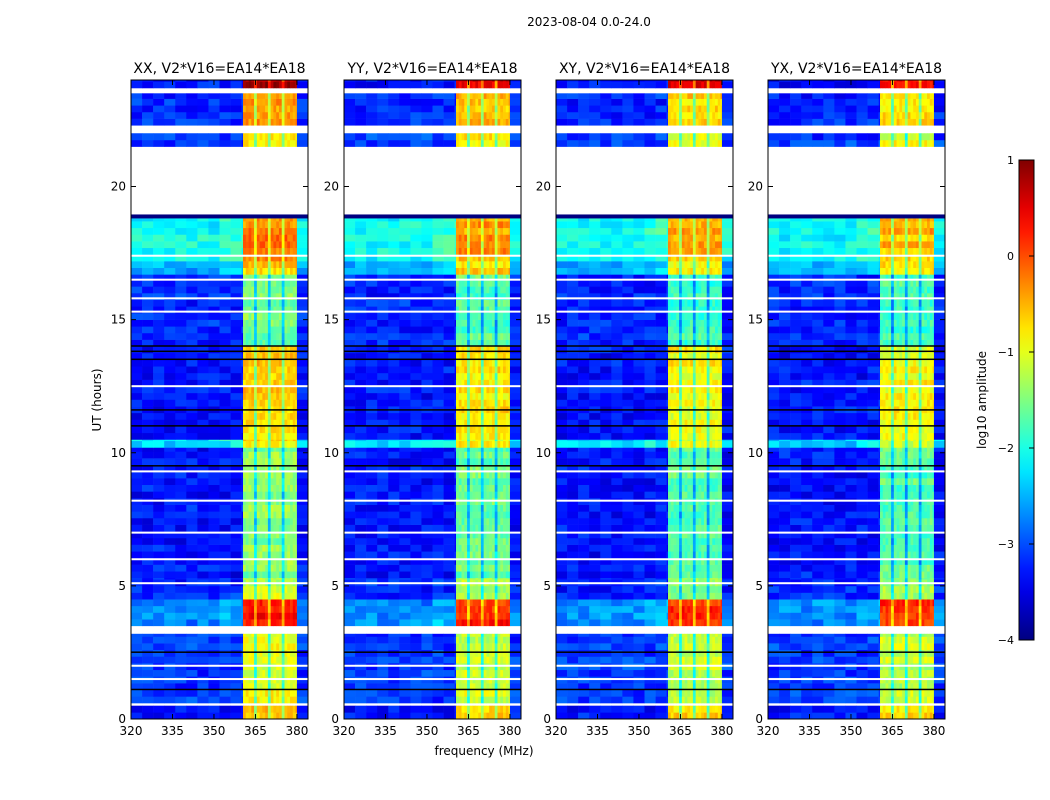 This screenshot has width=1050, height=800. I want to click on panel-frame, so click(219, 399).